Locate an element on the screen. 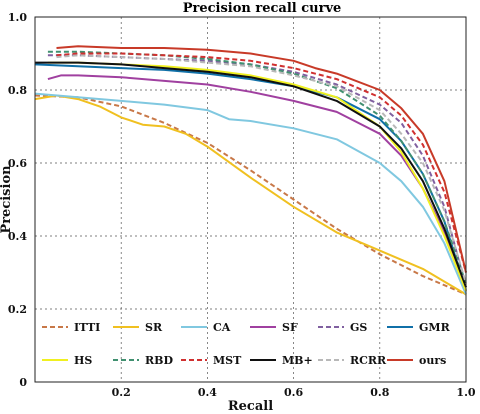 The height and width of the screenshot is (414, 480). y-tick-label: 0 is located at coordinates (23, 382).